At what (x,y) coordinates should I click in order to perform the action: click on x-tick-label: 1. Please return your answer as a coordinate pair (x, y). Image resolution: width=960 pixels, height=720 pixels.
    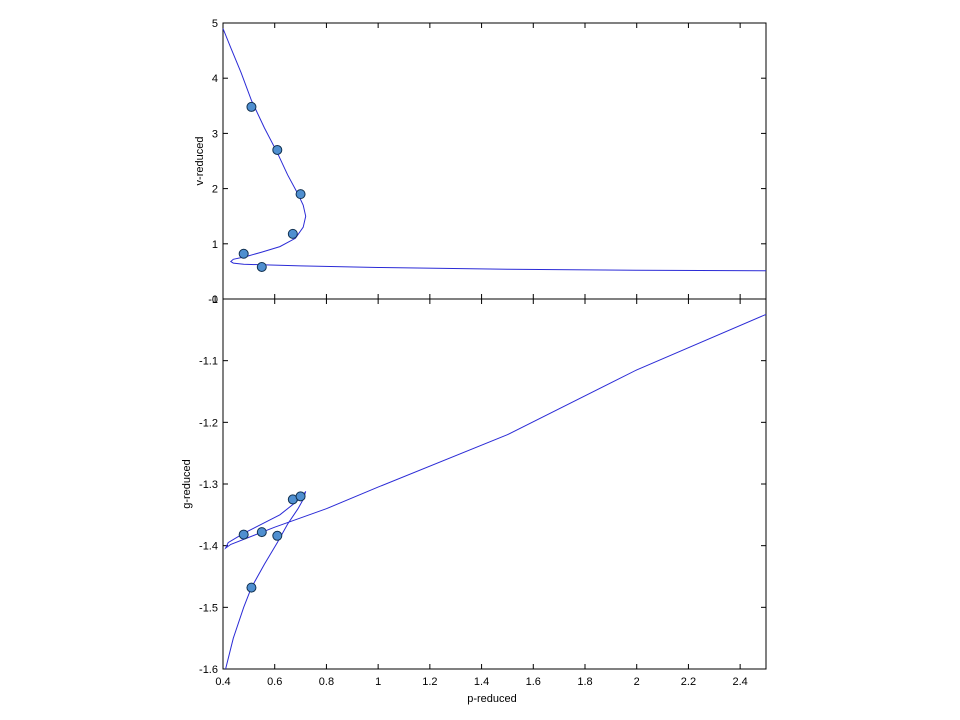
    Looking at the image, I should click on (378, 682).